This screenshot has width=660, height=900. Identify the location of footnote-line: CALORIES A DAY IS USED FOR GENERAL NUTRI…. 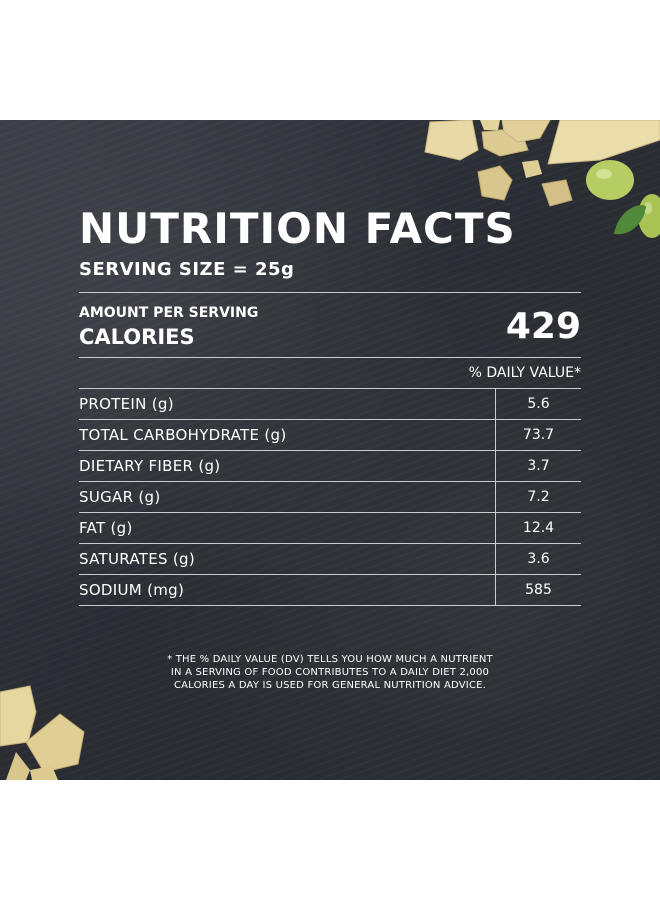
(330, 685).